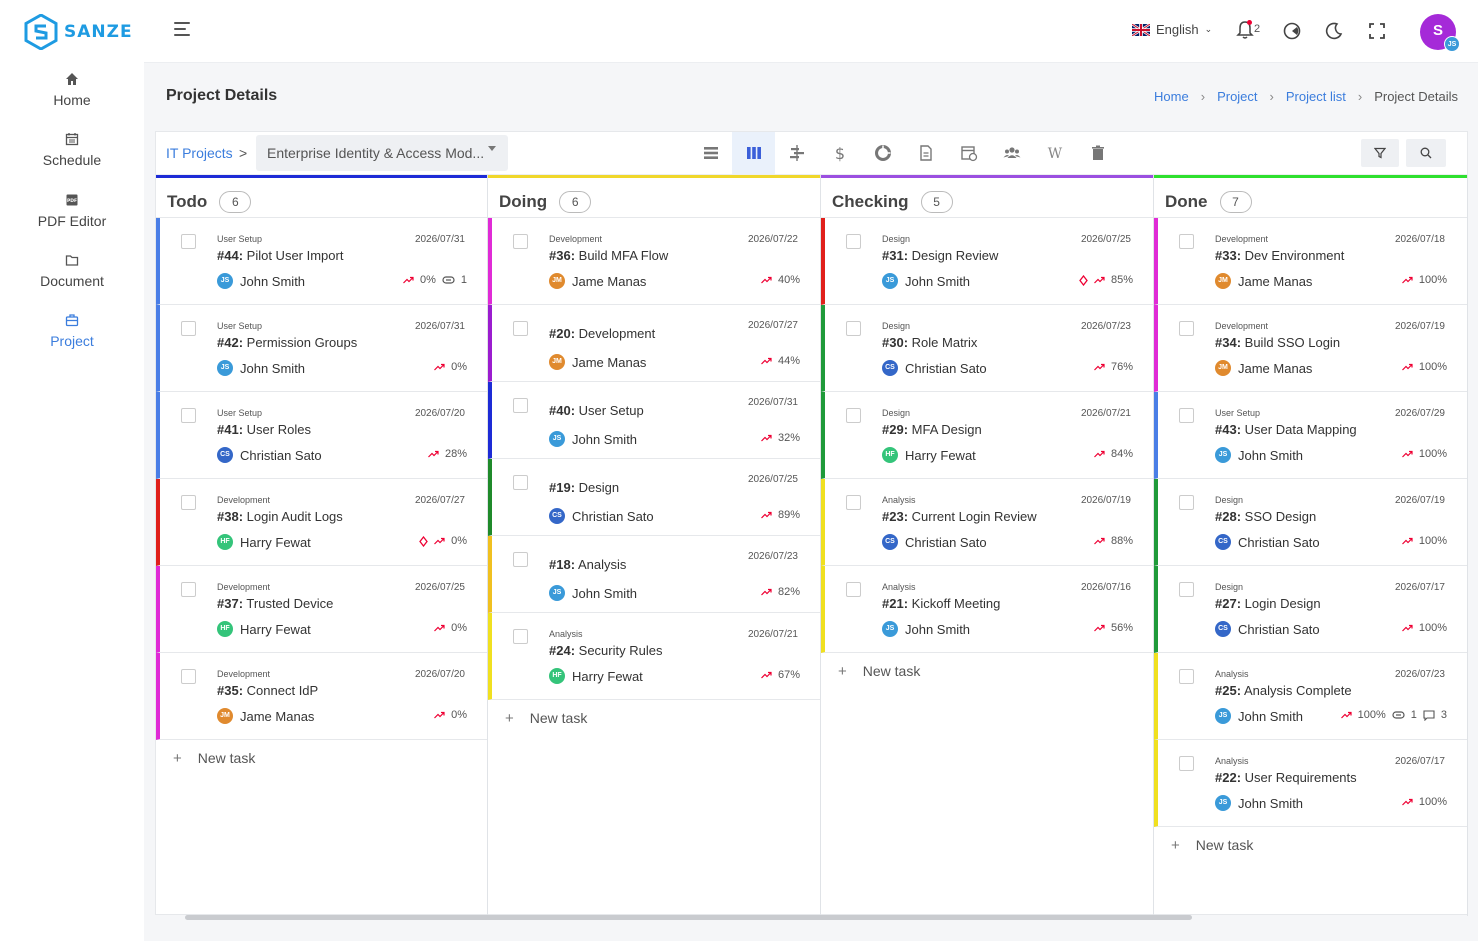 This screenshot has width=1478, height=941. Describe the element at coordinates (1171, 96) in the screenshot. I see `breadcrumb-home: Home` at that location.